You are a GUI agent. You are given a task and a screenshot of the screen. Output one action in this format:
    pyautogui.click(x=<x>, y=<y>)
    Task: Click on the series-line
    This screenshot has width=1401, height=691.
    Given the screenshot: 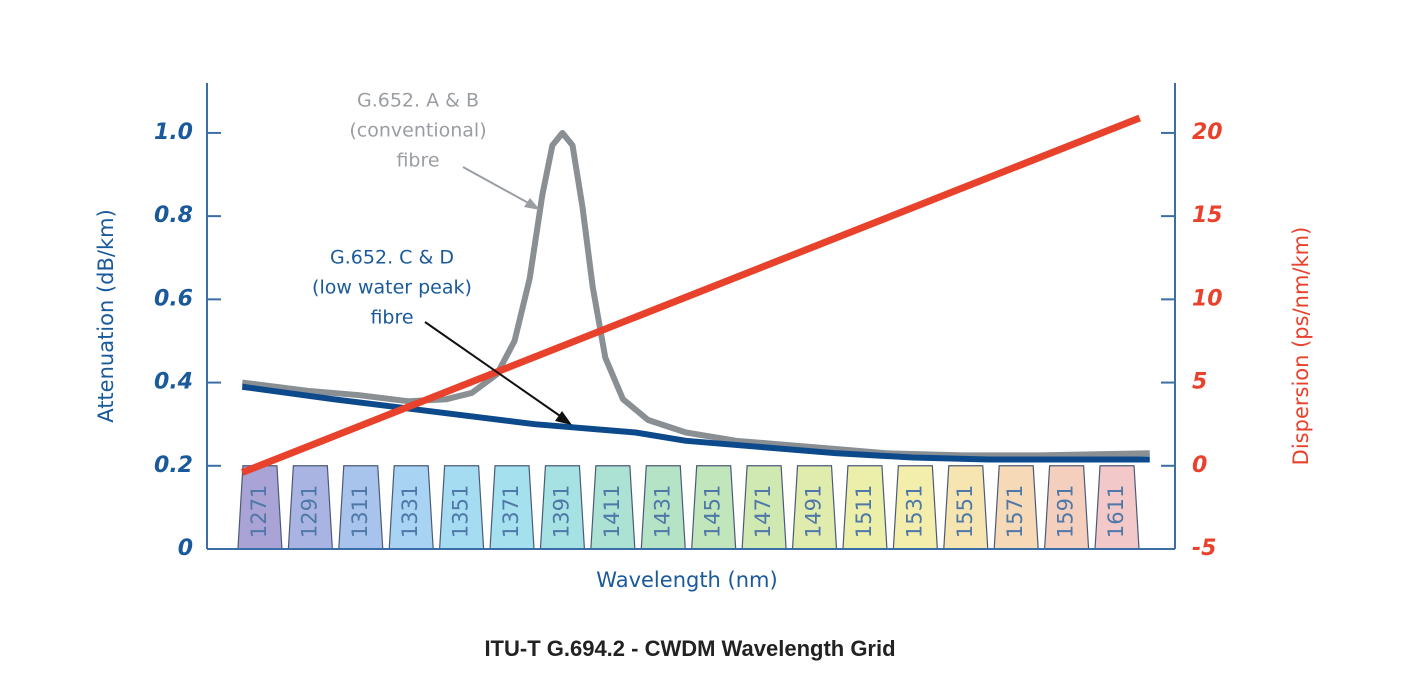 What is the action you would take?
    pyautogui.click(x=695, y=423)
    